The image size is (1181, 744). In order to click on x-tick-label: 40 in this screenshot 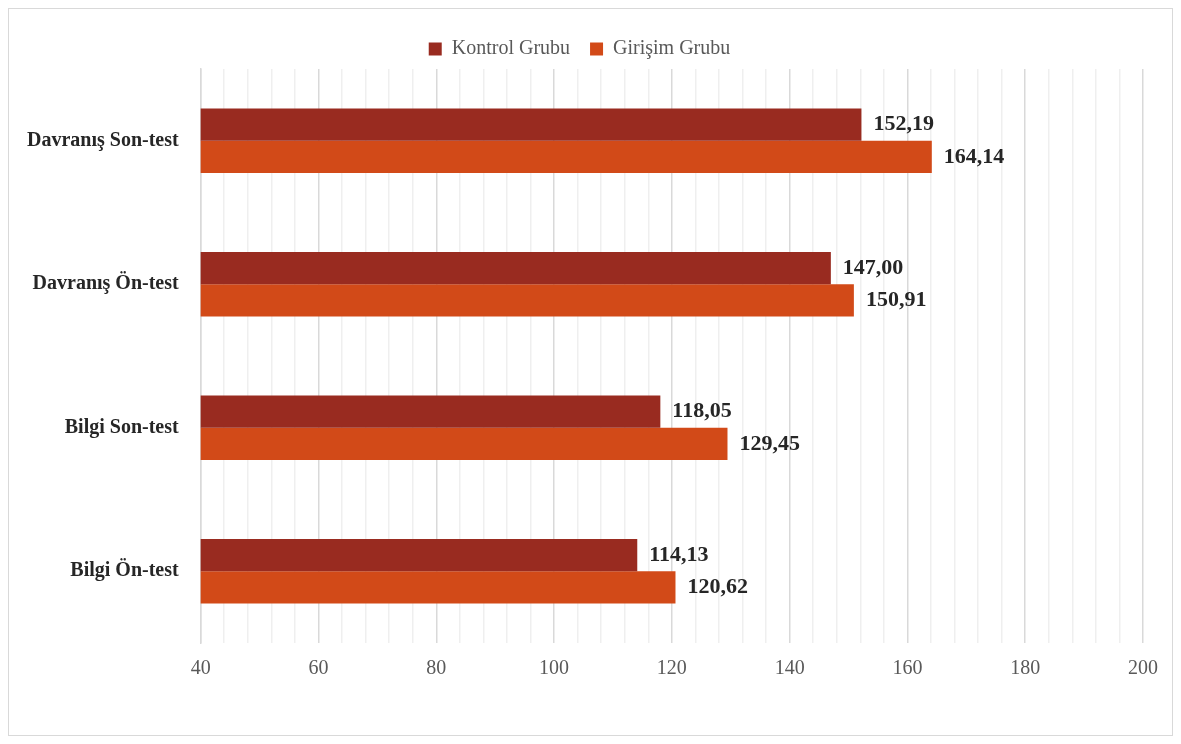, I will do `click(200, 667)`.